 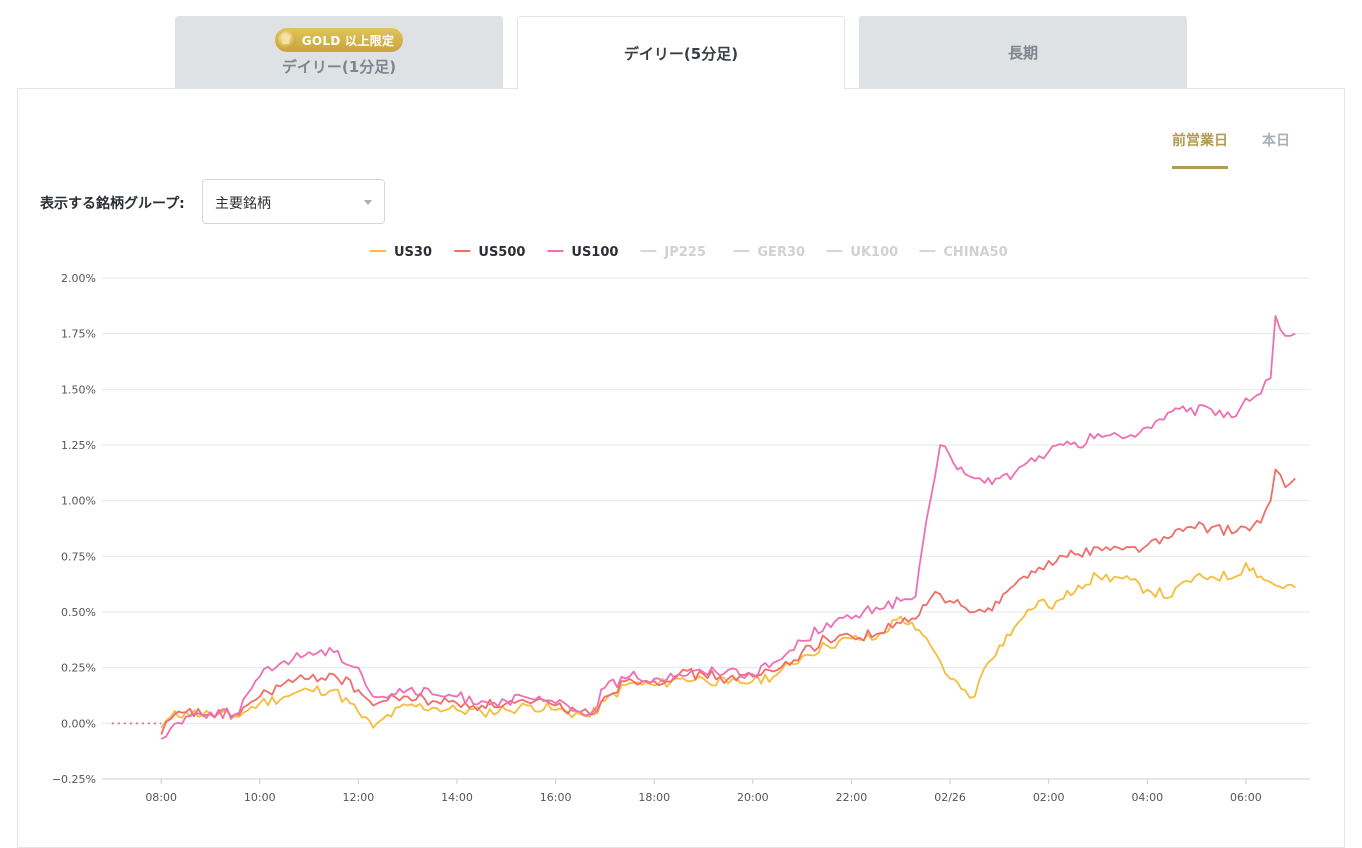 I want to click on y-tick-label: 0.50%, so click(x=78, y=612).